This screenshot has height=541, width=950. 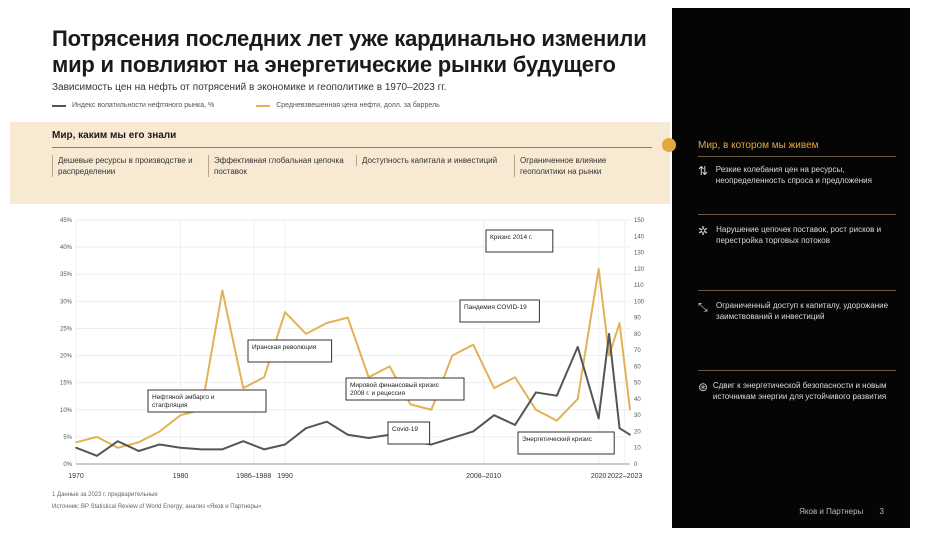 I want to click on left-tick-label: 30%, so click(x=66, y=302).